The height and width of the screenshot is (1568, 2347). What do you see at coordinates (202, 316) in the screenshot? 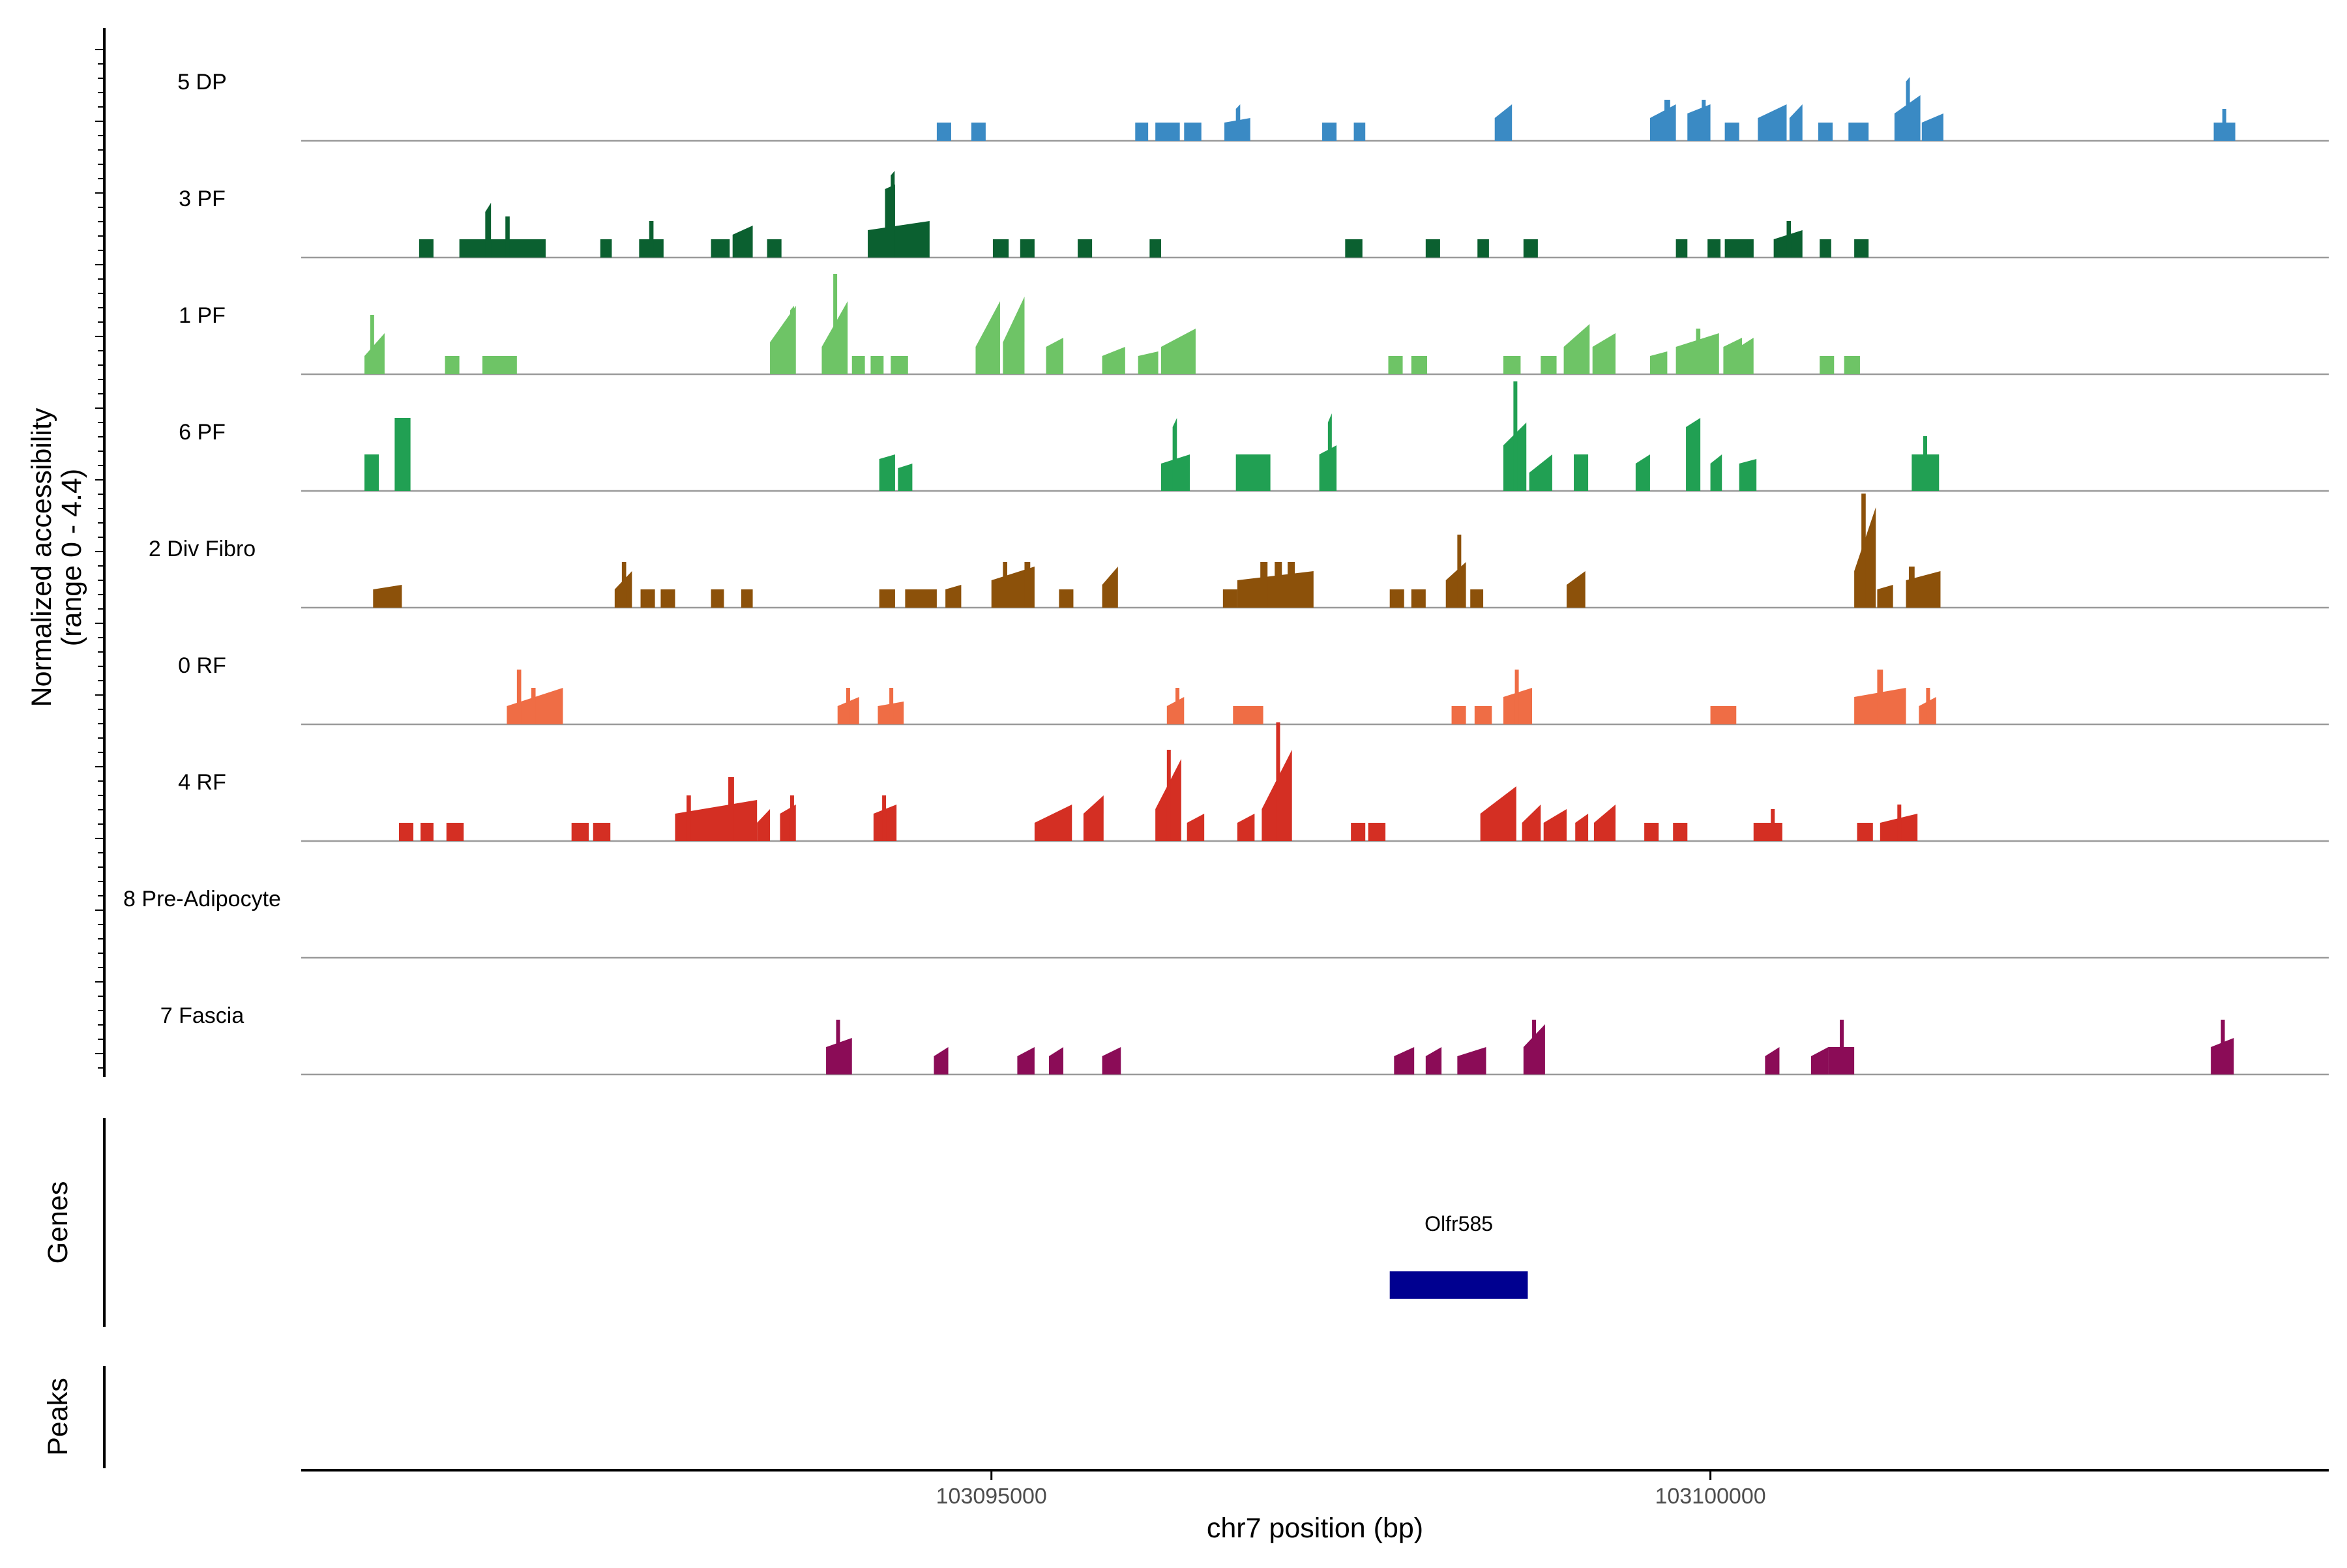
I see `track-label: 1 PF` at bounding box center [202, 316].